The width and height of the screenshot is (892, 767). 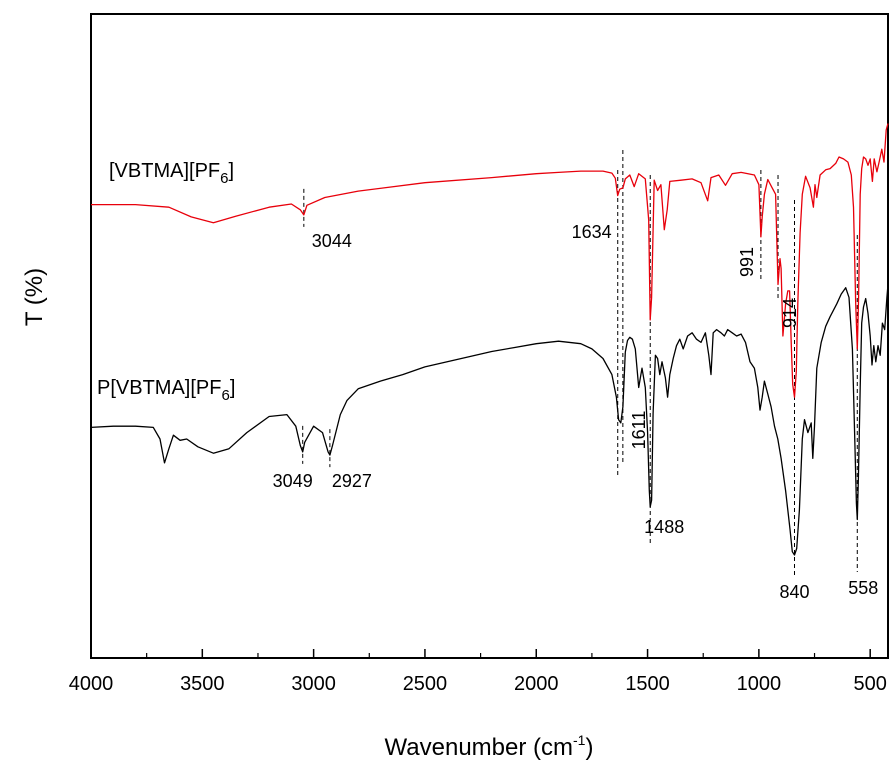 What do you see at coordinates (224, 178) in the screenshot?
I see `series-label-monomer-sub: 6` at bounding box center [224, 178].